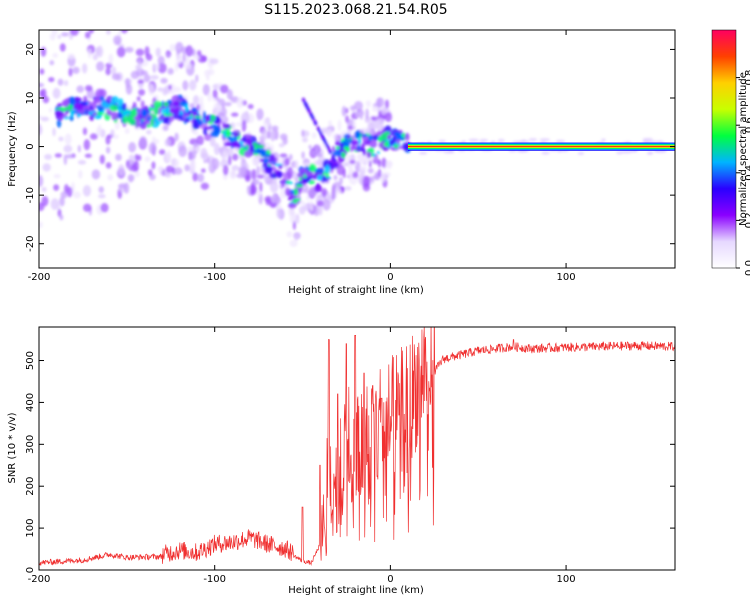 This screenshot has height=600, width=750. What do you see at coordinates (350, 244) in the screenshot?
I see `tick: -20` at bounding box center [350, 244].